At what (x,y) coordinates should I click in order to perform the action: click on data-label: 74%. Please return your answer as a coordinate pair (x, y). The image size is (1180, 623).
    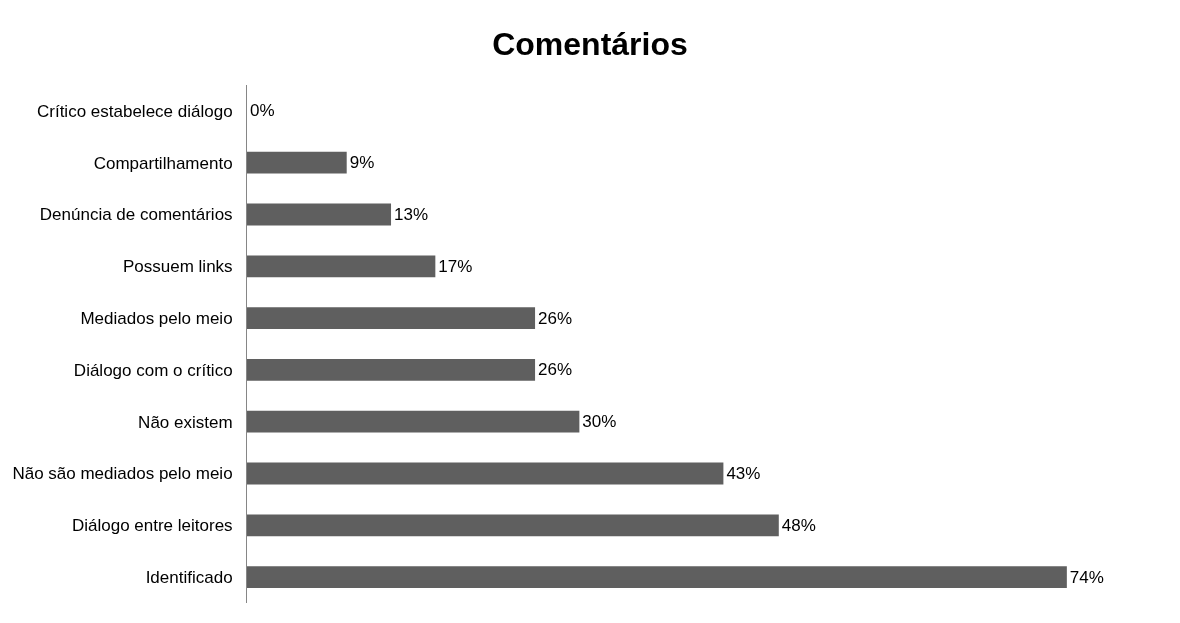
    Looking at the image, I should click on (1086, 577).